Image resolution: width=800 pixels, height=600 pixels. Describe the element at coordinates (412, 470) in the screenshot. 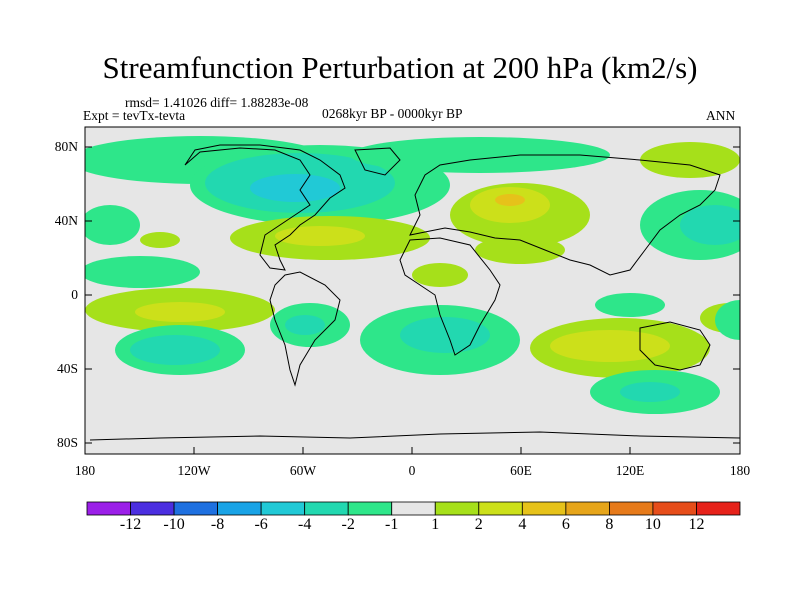

I see `lon-label: 0` at that location.